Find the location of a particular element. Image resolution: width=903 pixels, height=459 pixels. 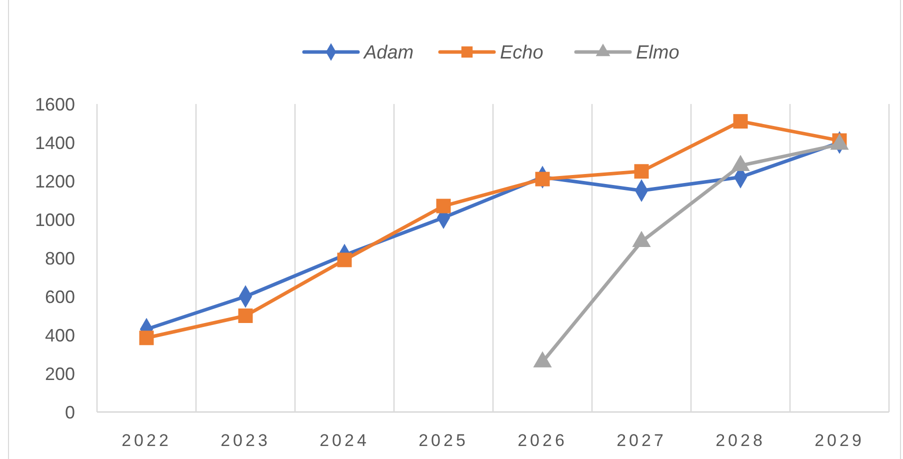

y-tick-label: 600 is located at coordinates (59, 296).